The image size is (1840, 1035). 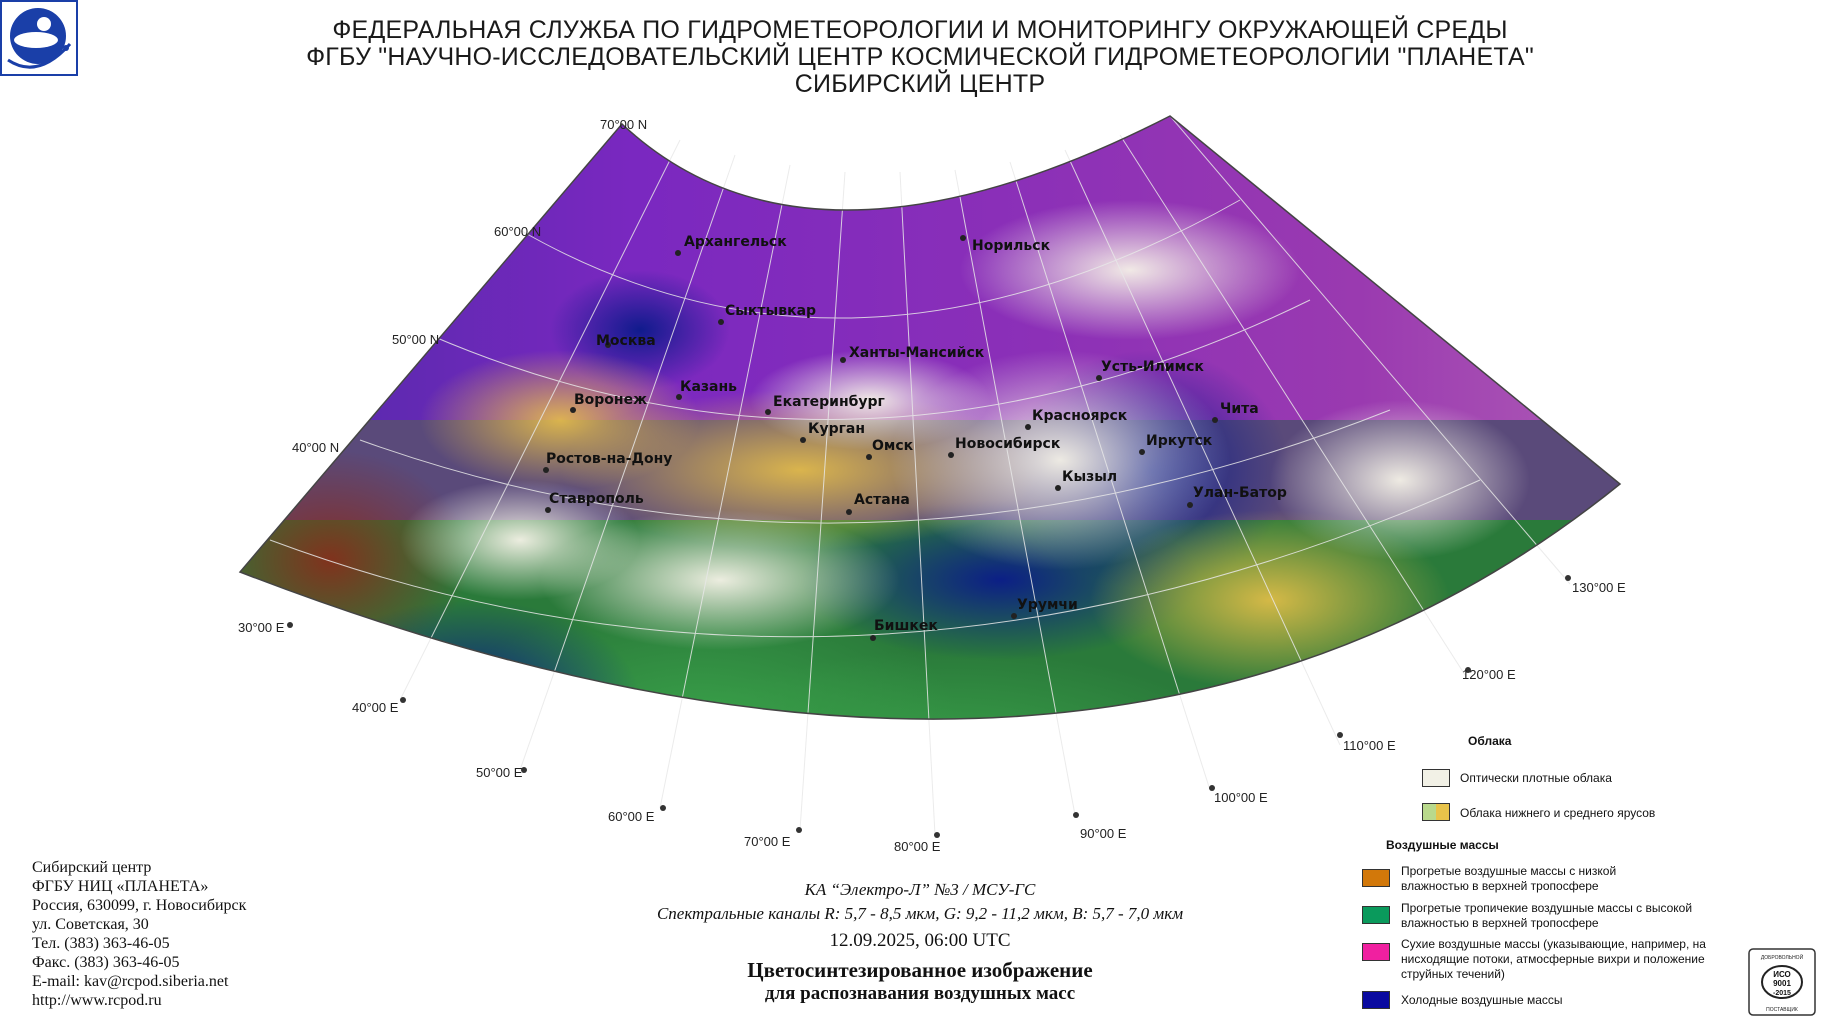 What do you see at coordinates (1047, 605) in the screenshot?
I see `city-urumchi: Урумчи` at bounding box center [1047, 605].